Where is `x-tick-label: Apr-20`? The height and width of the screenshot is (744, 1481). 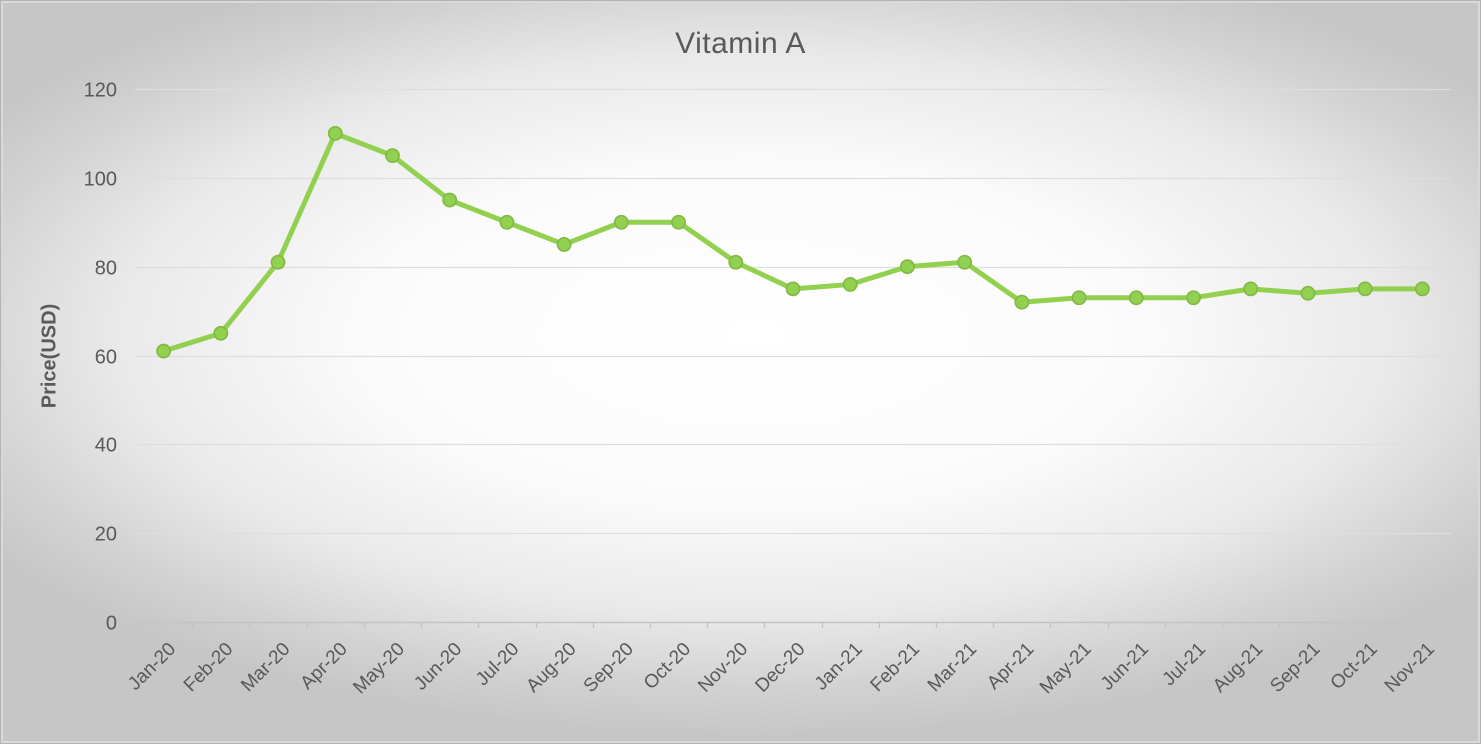
x-tick-label: Apr-20 is located at coordinates (324, 666).